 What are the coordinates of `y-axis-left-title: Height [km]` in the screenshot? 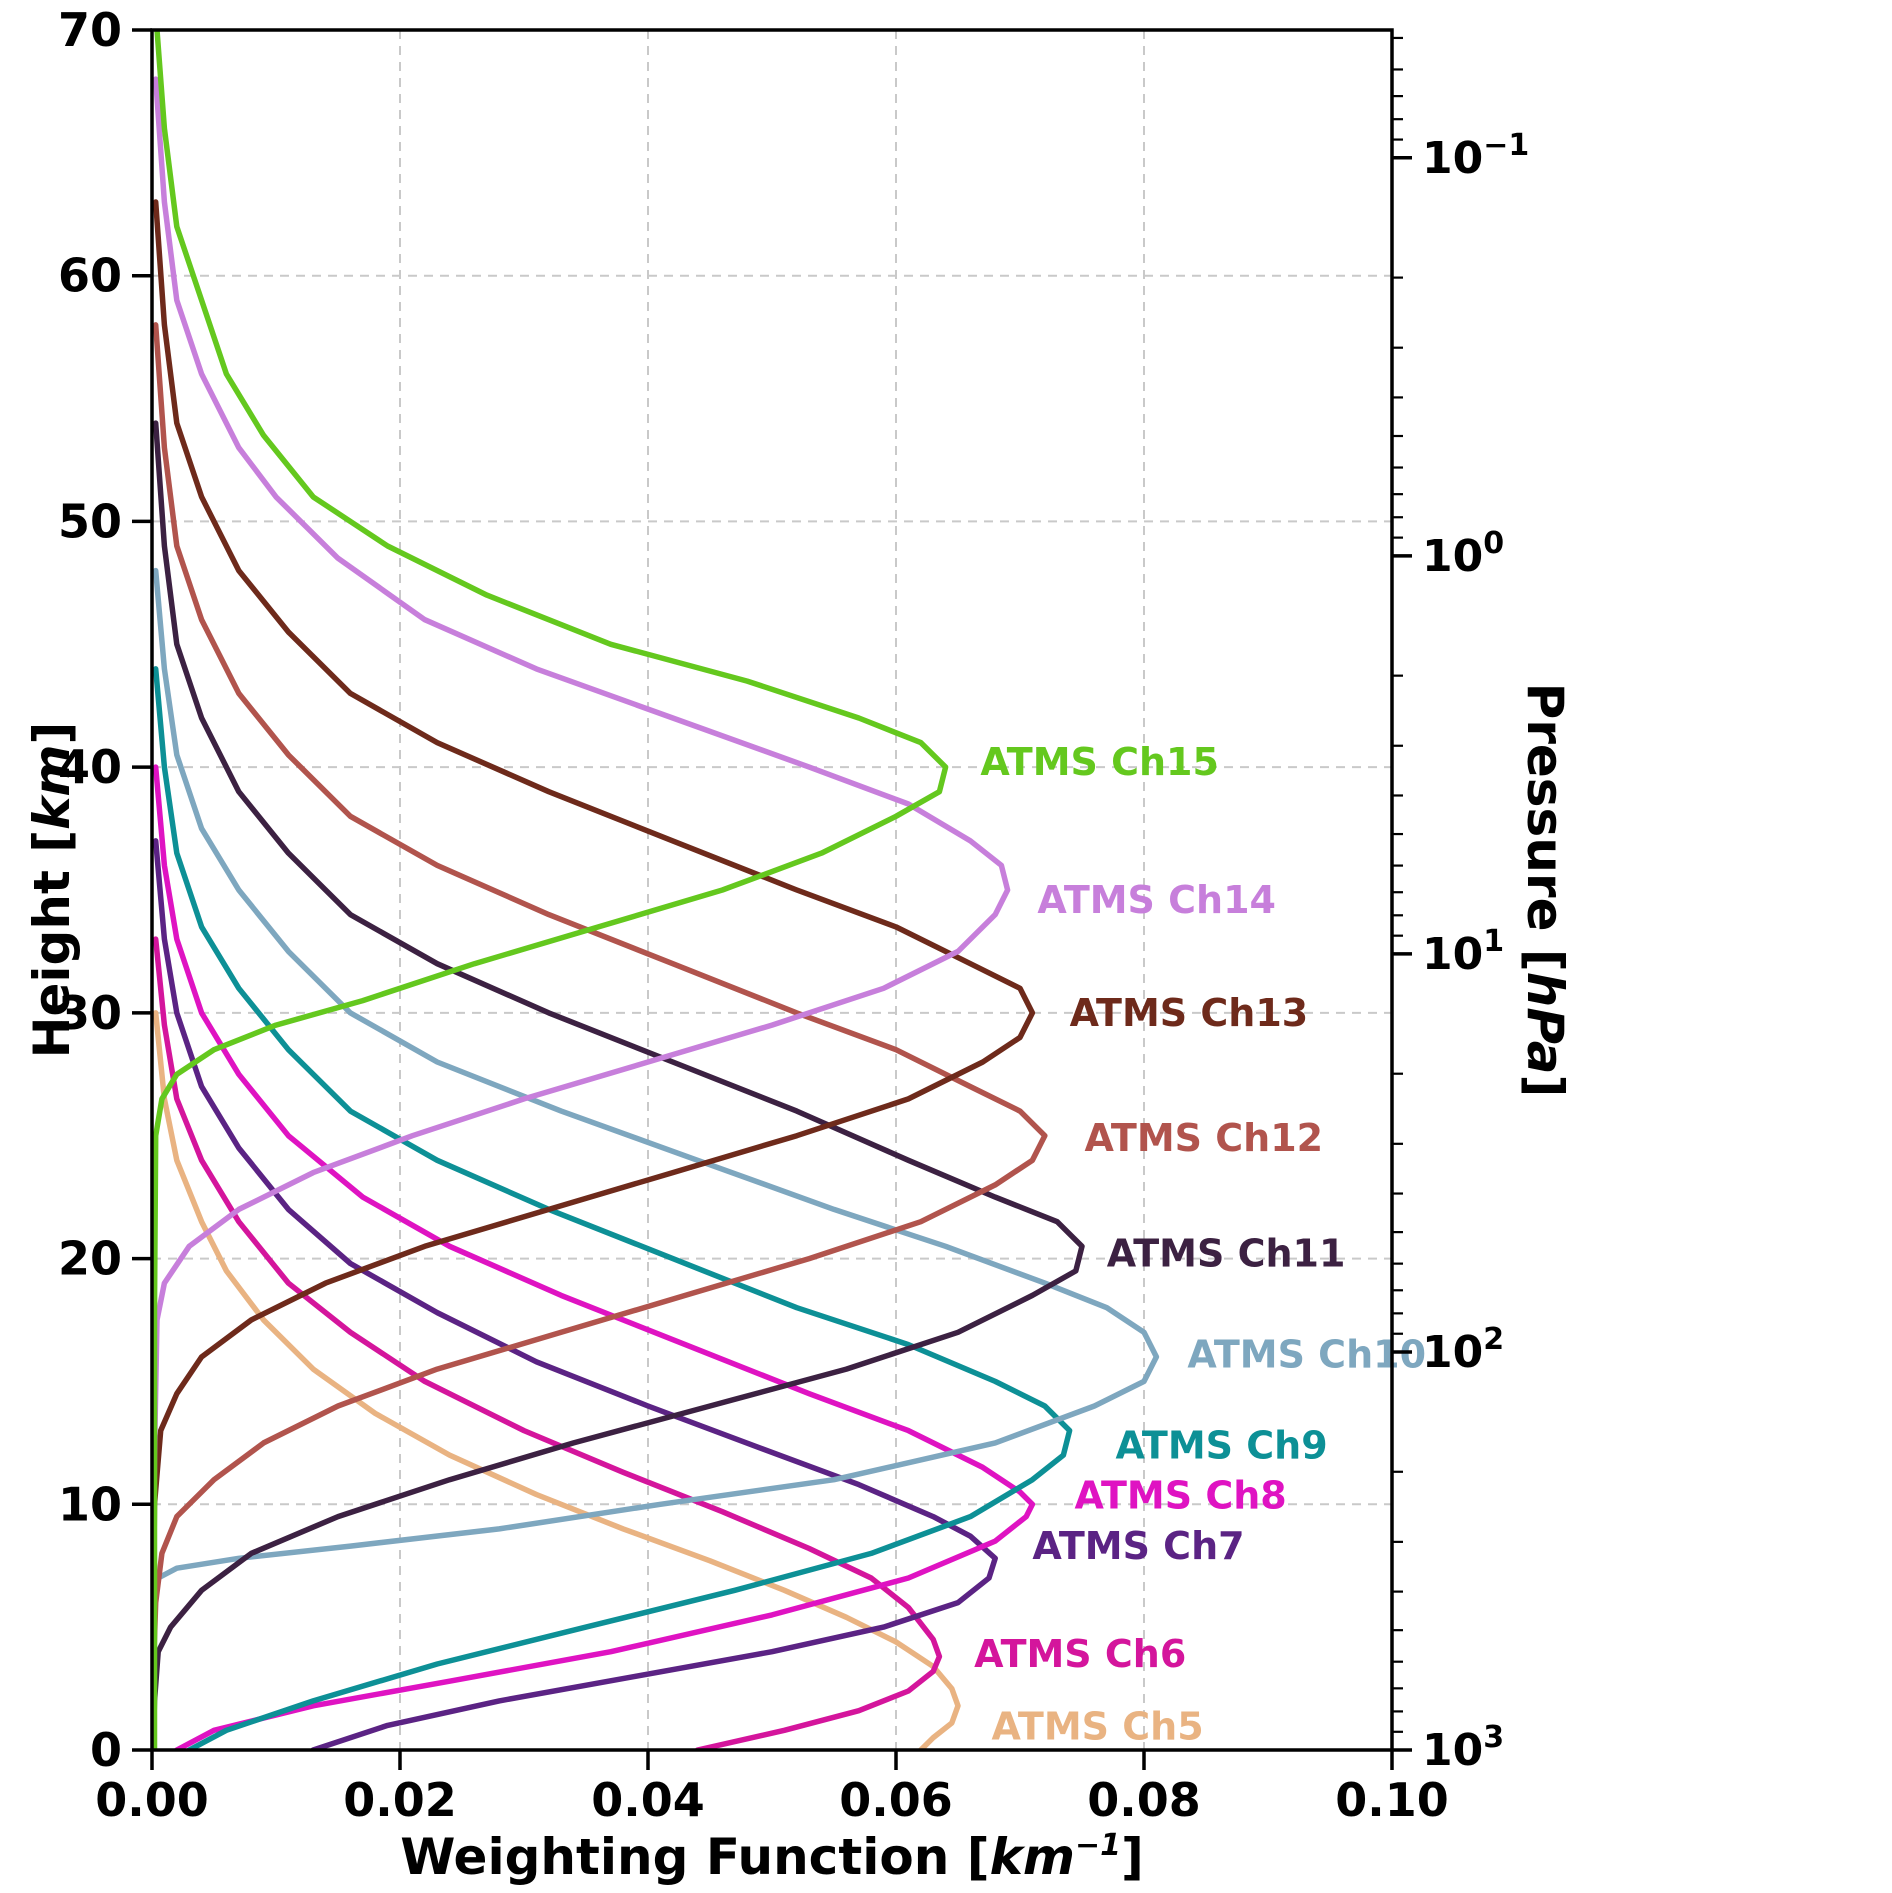 It's located at (52, 890).